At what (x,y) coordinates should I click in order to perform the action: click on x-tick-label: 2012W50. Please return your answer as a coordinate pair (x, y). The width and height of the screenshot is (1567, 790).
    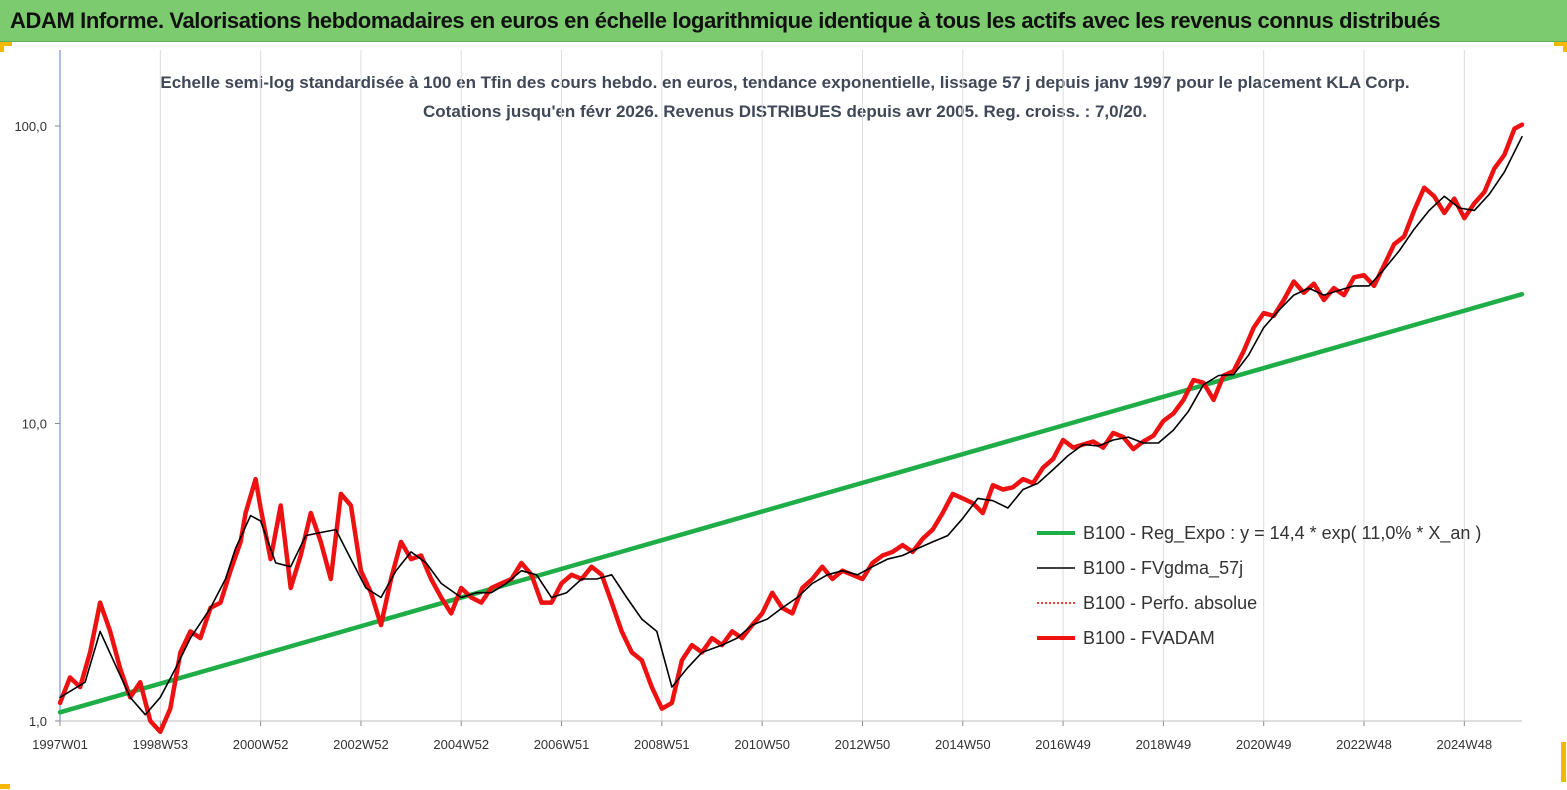
    Looking at the image, I should click on (863, 744).